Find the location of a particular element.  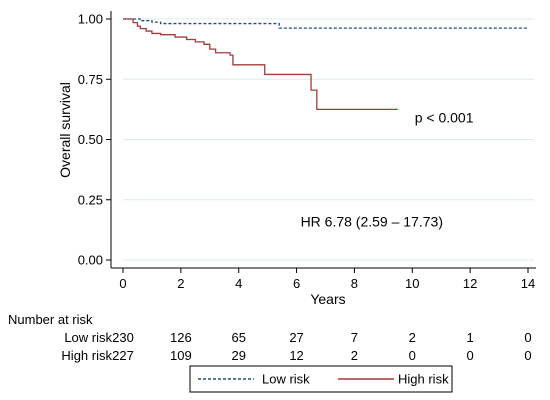

series-line-high-risk is located at coordinates (260, 64).